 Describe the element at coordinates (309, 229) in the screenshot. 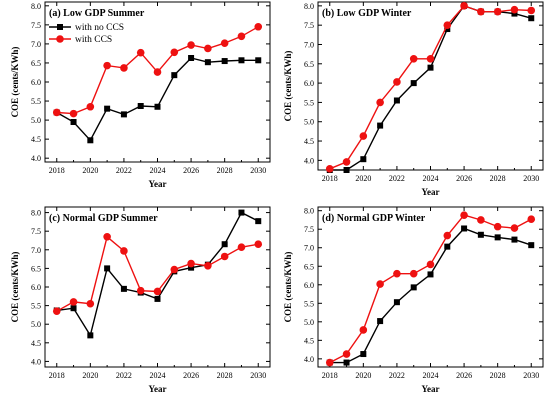

I see `y-tick-label: 7.5` at that location.